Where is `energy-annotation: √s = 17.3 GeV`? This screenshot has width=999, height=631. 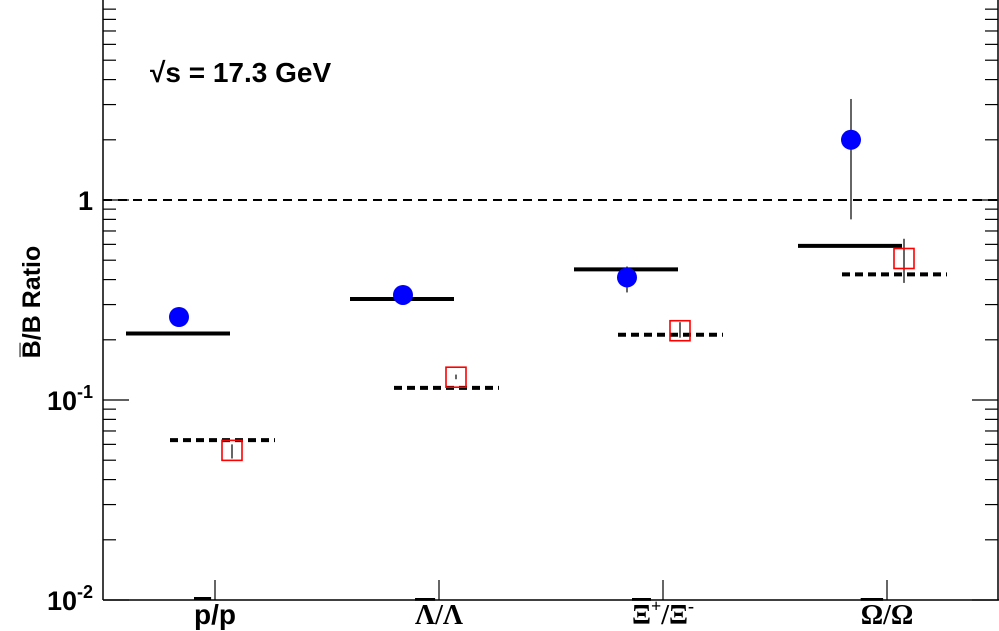
energy-annotation: √s = 17.3 GeV is located at coordinates (240, 72).